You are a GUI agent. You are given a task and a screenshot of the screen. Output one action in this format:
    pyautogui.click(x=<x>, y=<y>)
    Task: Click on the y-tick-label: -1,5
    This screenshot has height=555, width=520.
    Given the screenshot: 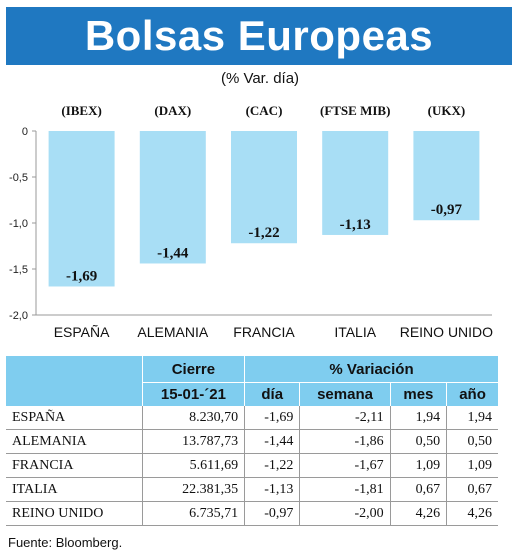 What is the action you would take?
    pyautogui.click(x=18, y=270)
    